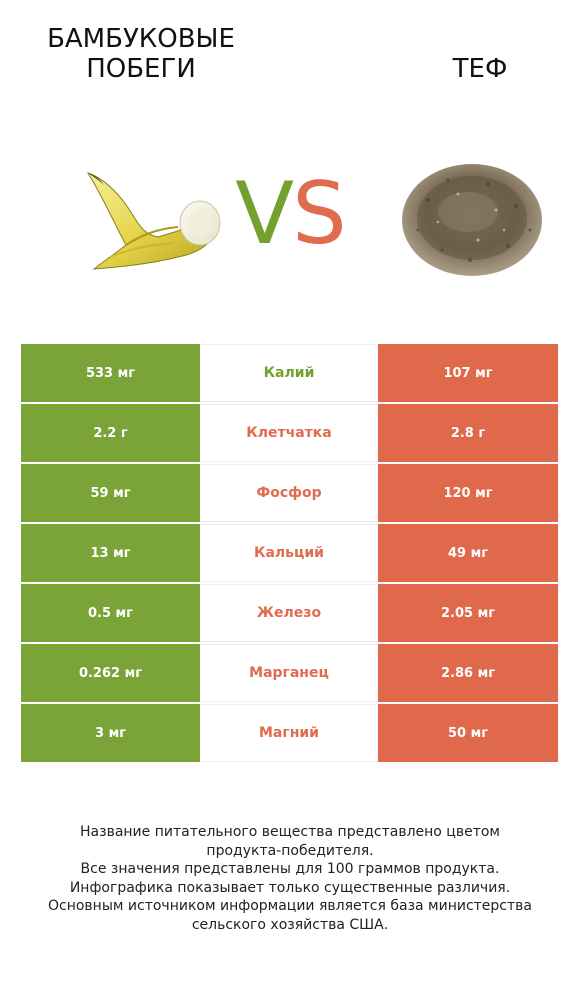 Image resolution: width=580 pixels, height=994 pixels. I want to click on teff-grain-image, so click(472, 220).